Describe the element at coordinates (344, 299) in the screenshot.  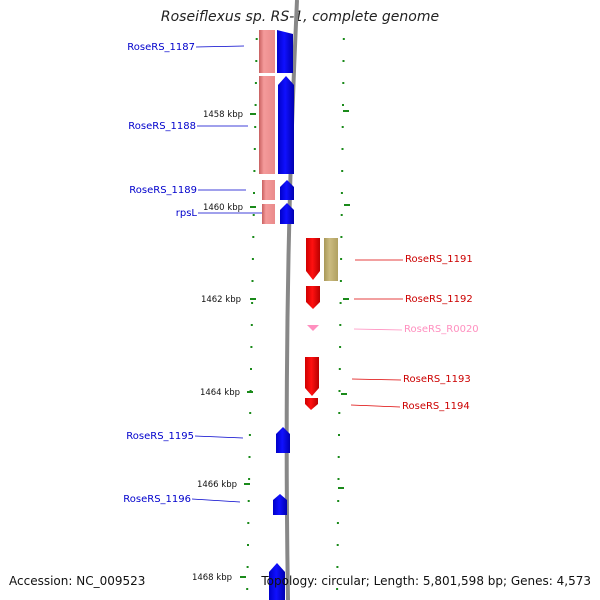
I see `right-ticks` at that location.